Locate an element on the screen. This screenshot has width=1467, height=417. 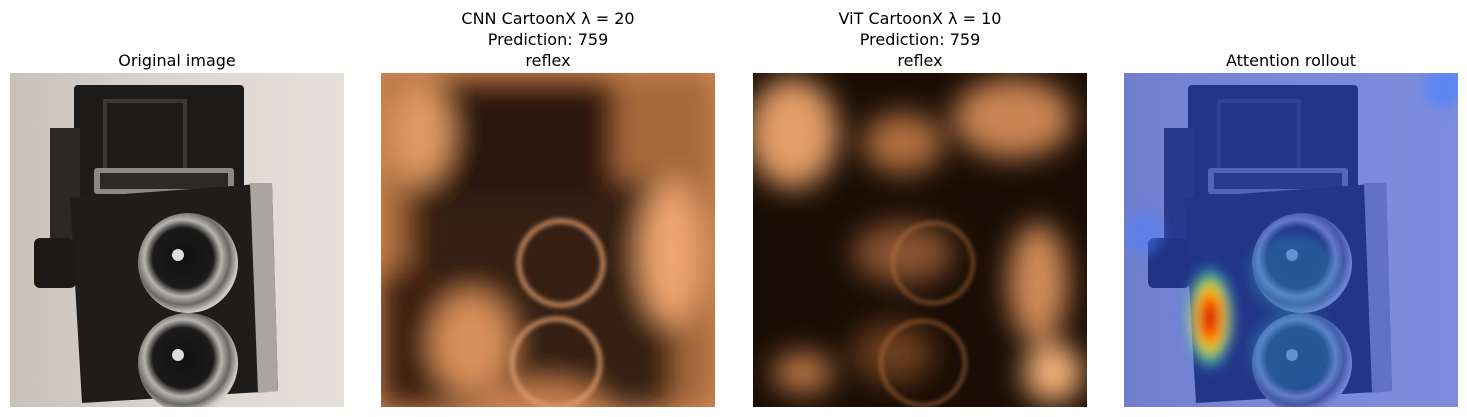
panel-title: ViT CartoonX λ = 10 is located at coordinates (920, 18).